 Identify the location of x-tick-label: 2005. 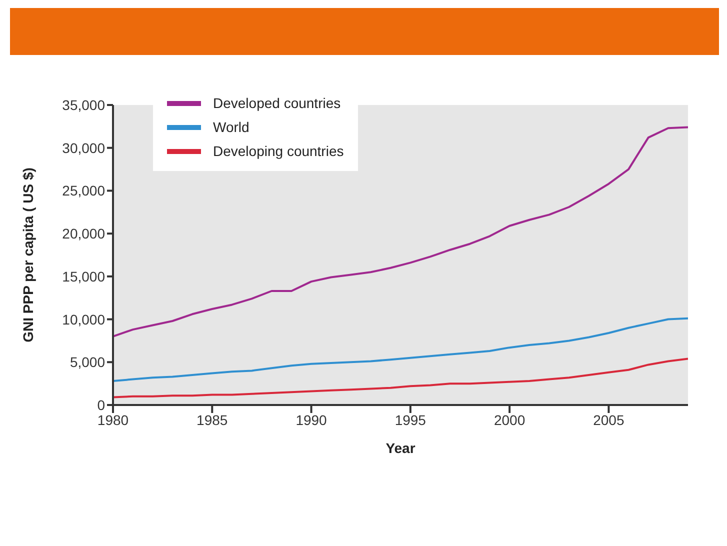
(608, 420).